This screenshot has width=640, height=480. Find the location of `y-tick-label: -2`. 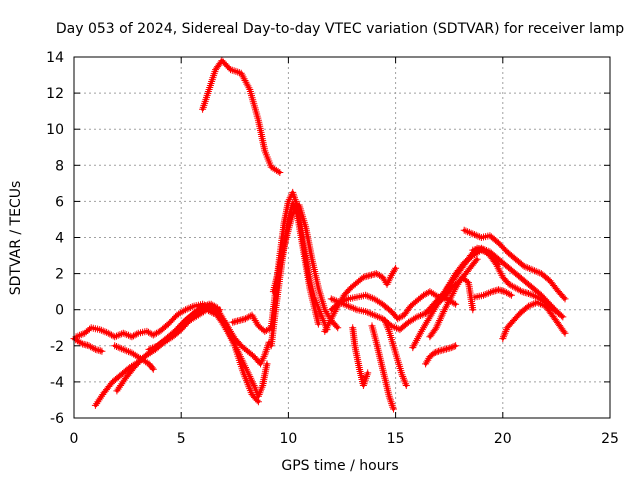

y-tick-label: -2 is located at coordinates (57, 347).